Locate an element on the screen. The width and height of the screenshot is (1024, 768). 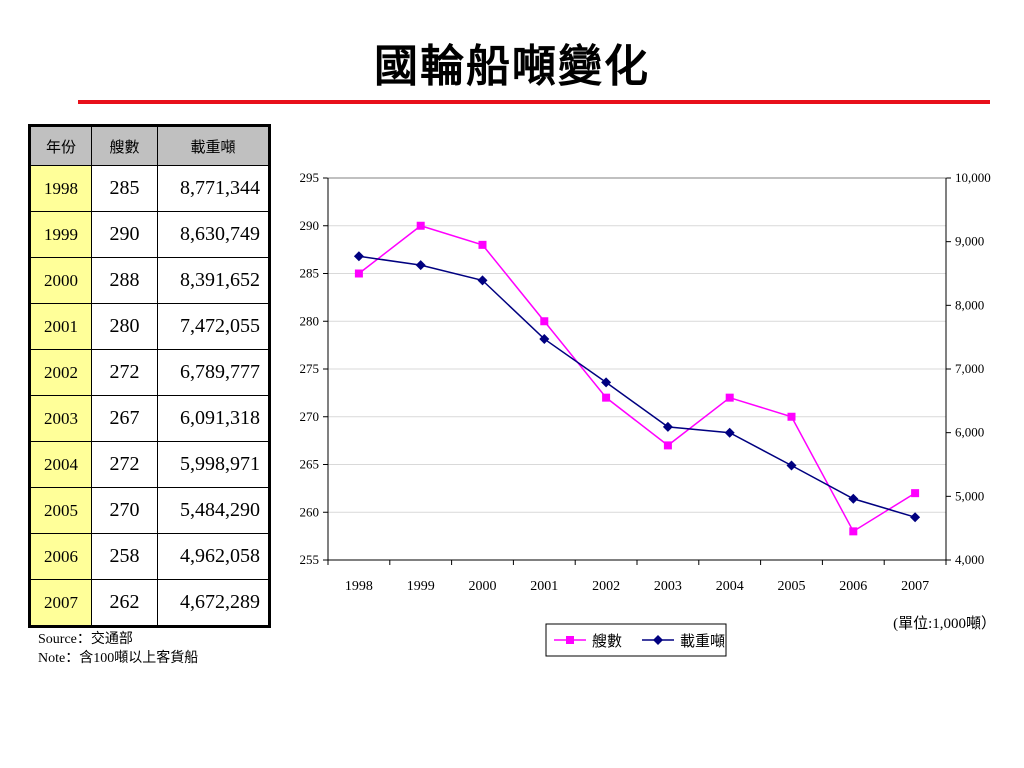
left-axis-tick-label: 285 is located at coordinates (310, 273).